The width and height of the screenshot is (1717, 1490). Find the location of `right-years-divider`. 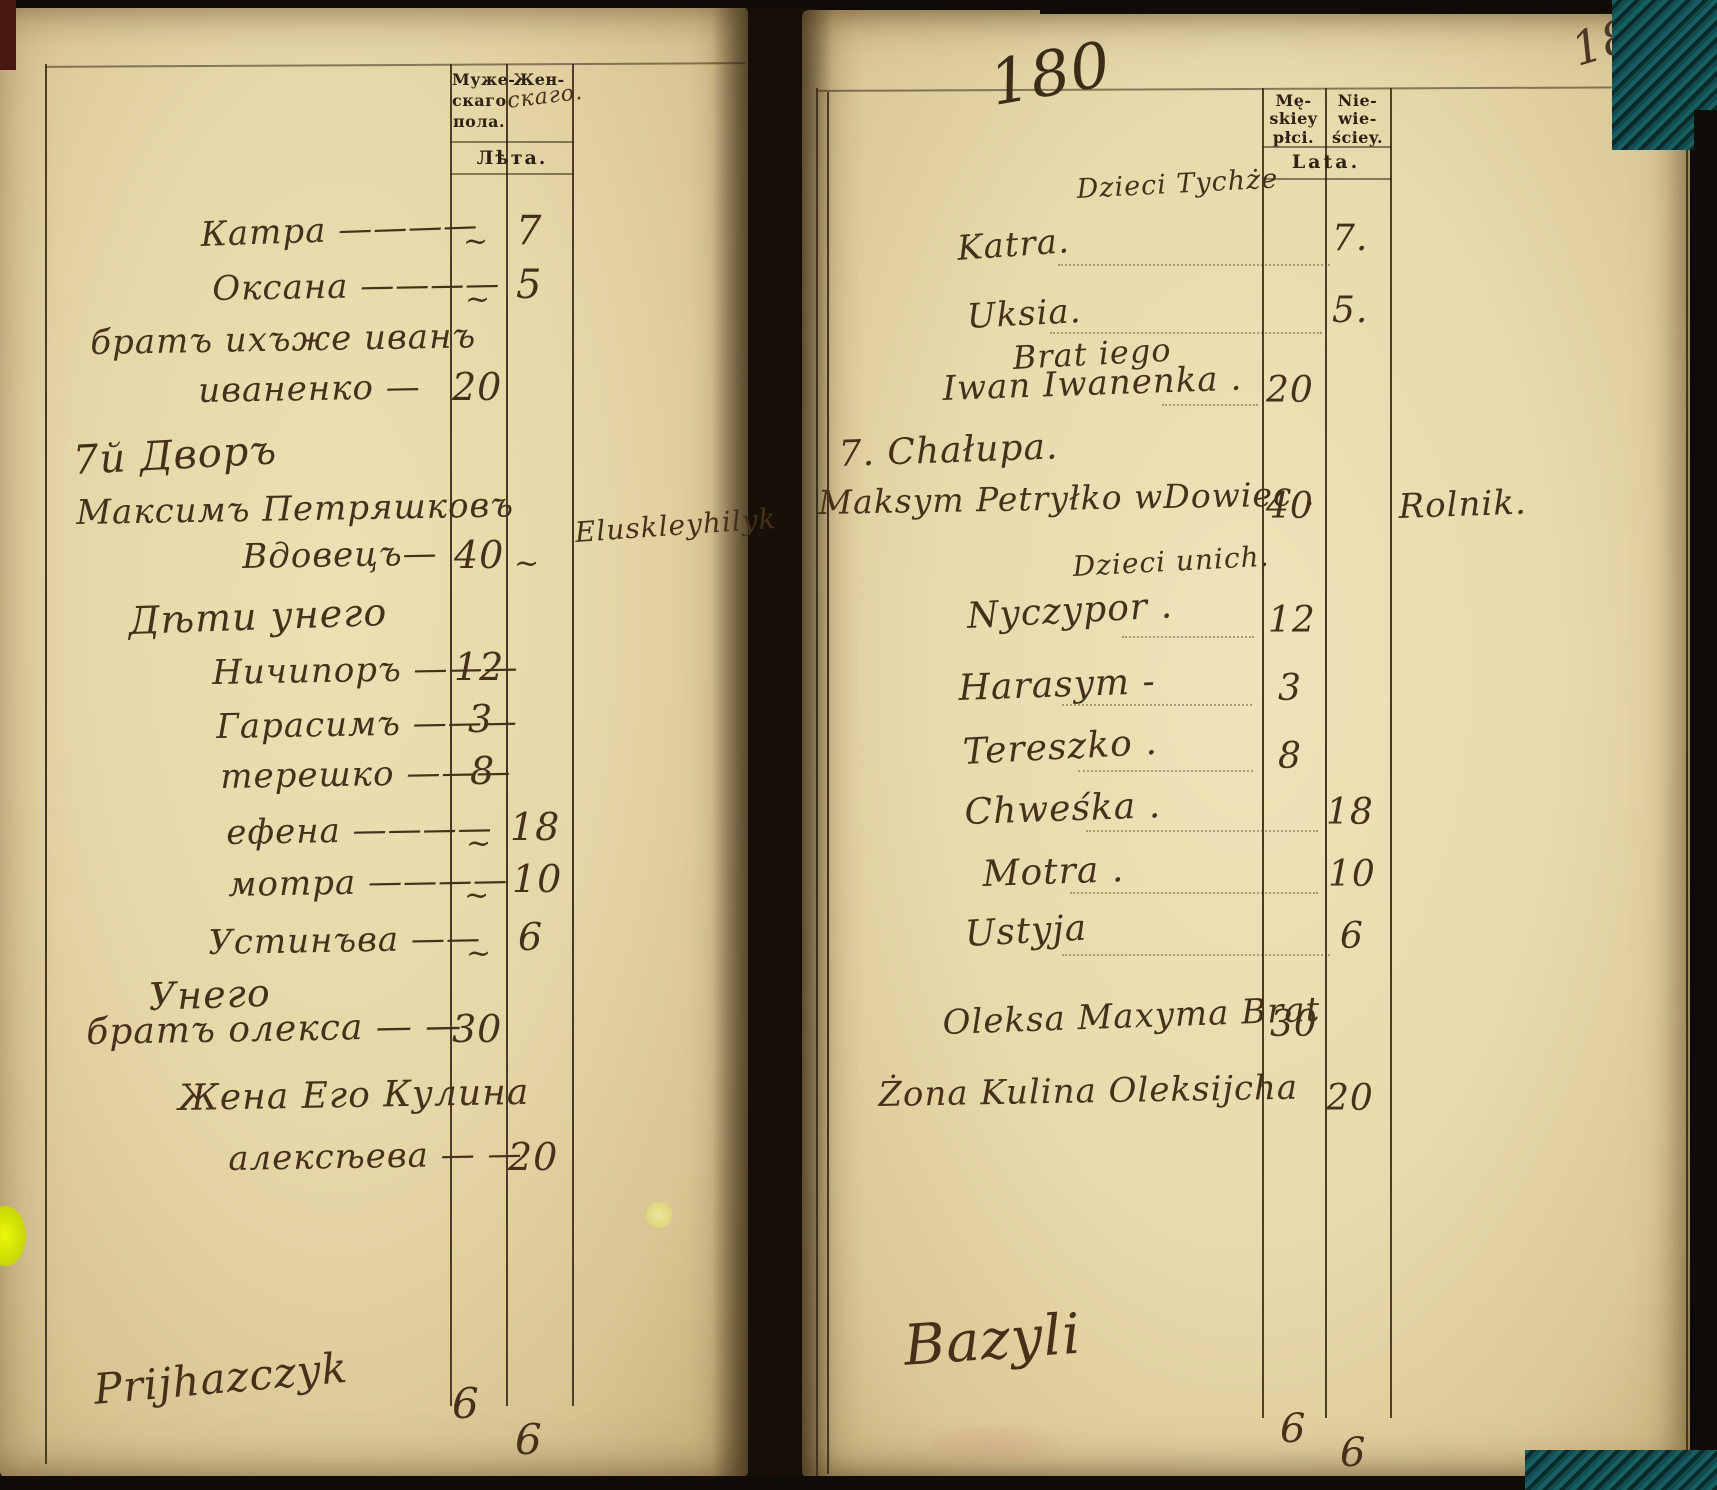

right-years-divider is located at coordinates (1327, 179).